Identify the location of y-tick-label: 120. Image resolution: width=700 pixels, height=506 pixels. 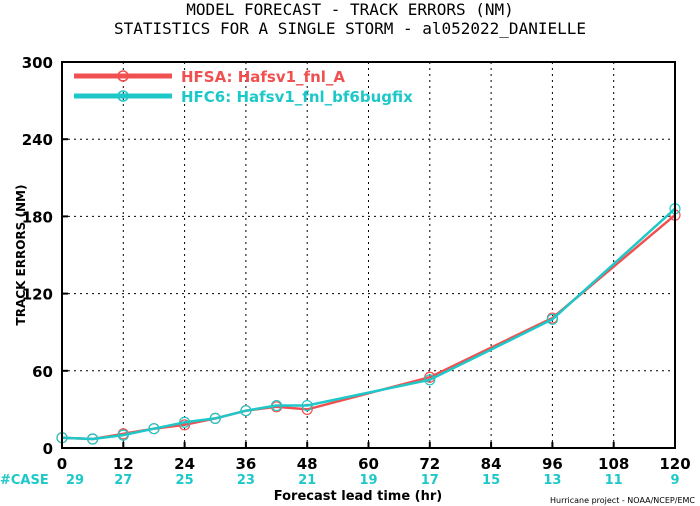
(37, 295).